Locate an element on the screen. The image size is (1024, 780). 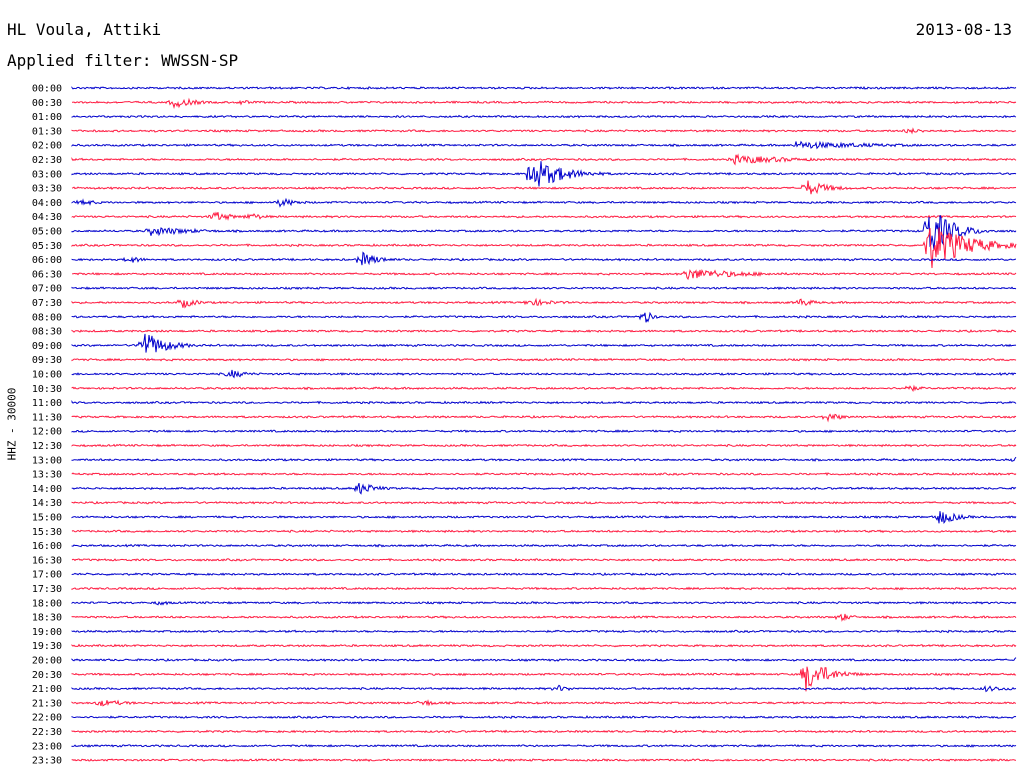
row-time-label: 11:30 is located at coordinates (47, 417).